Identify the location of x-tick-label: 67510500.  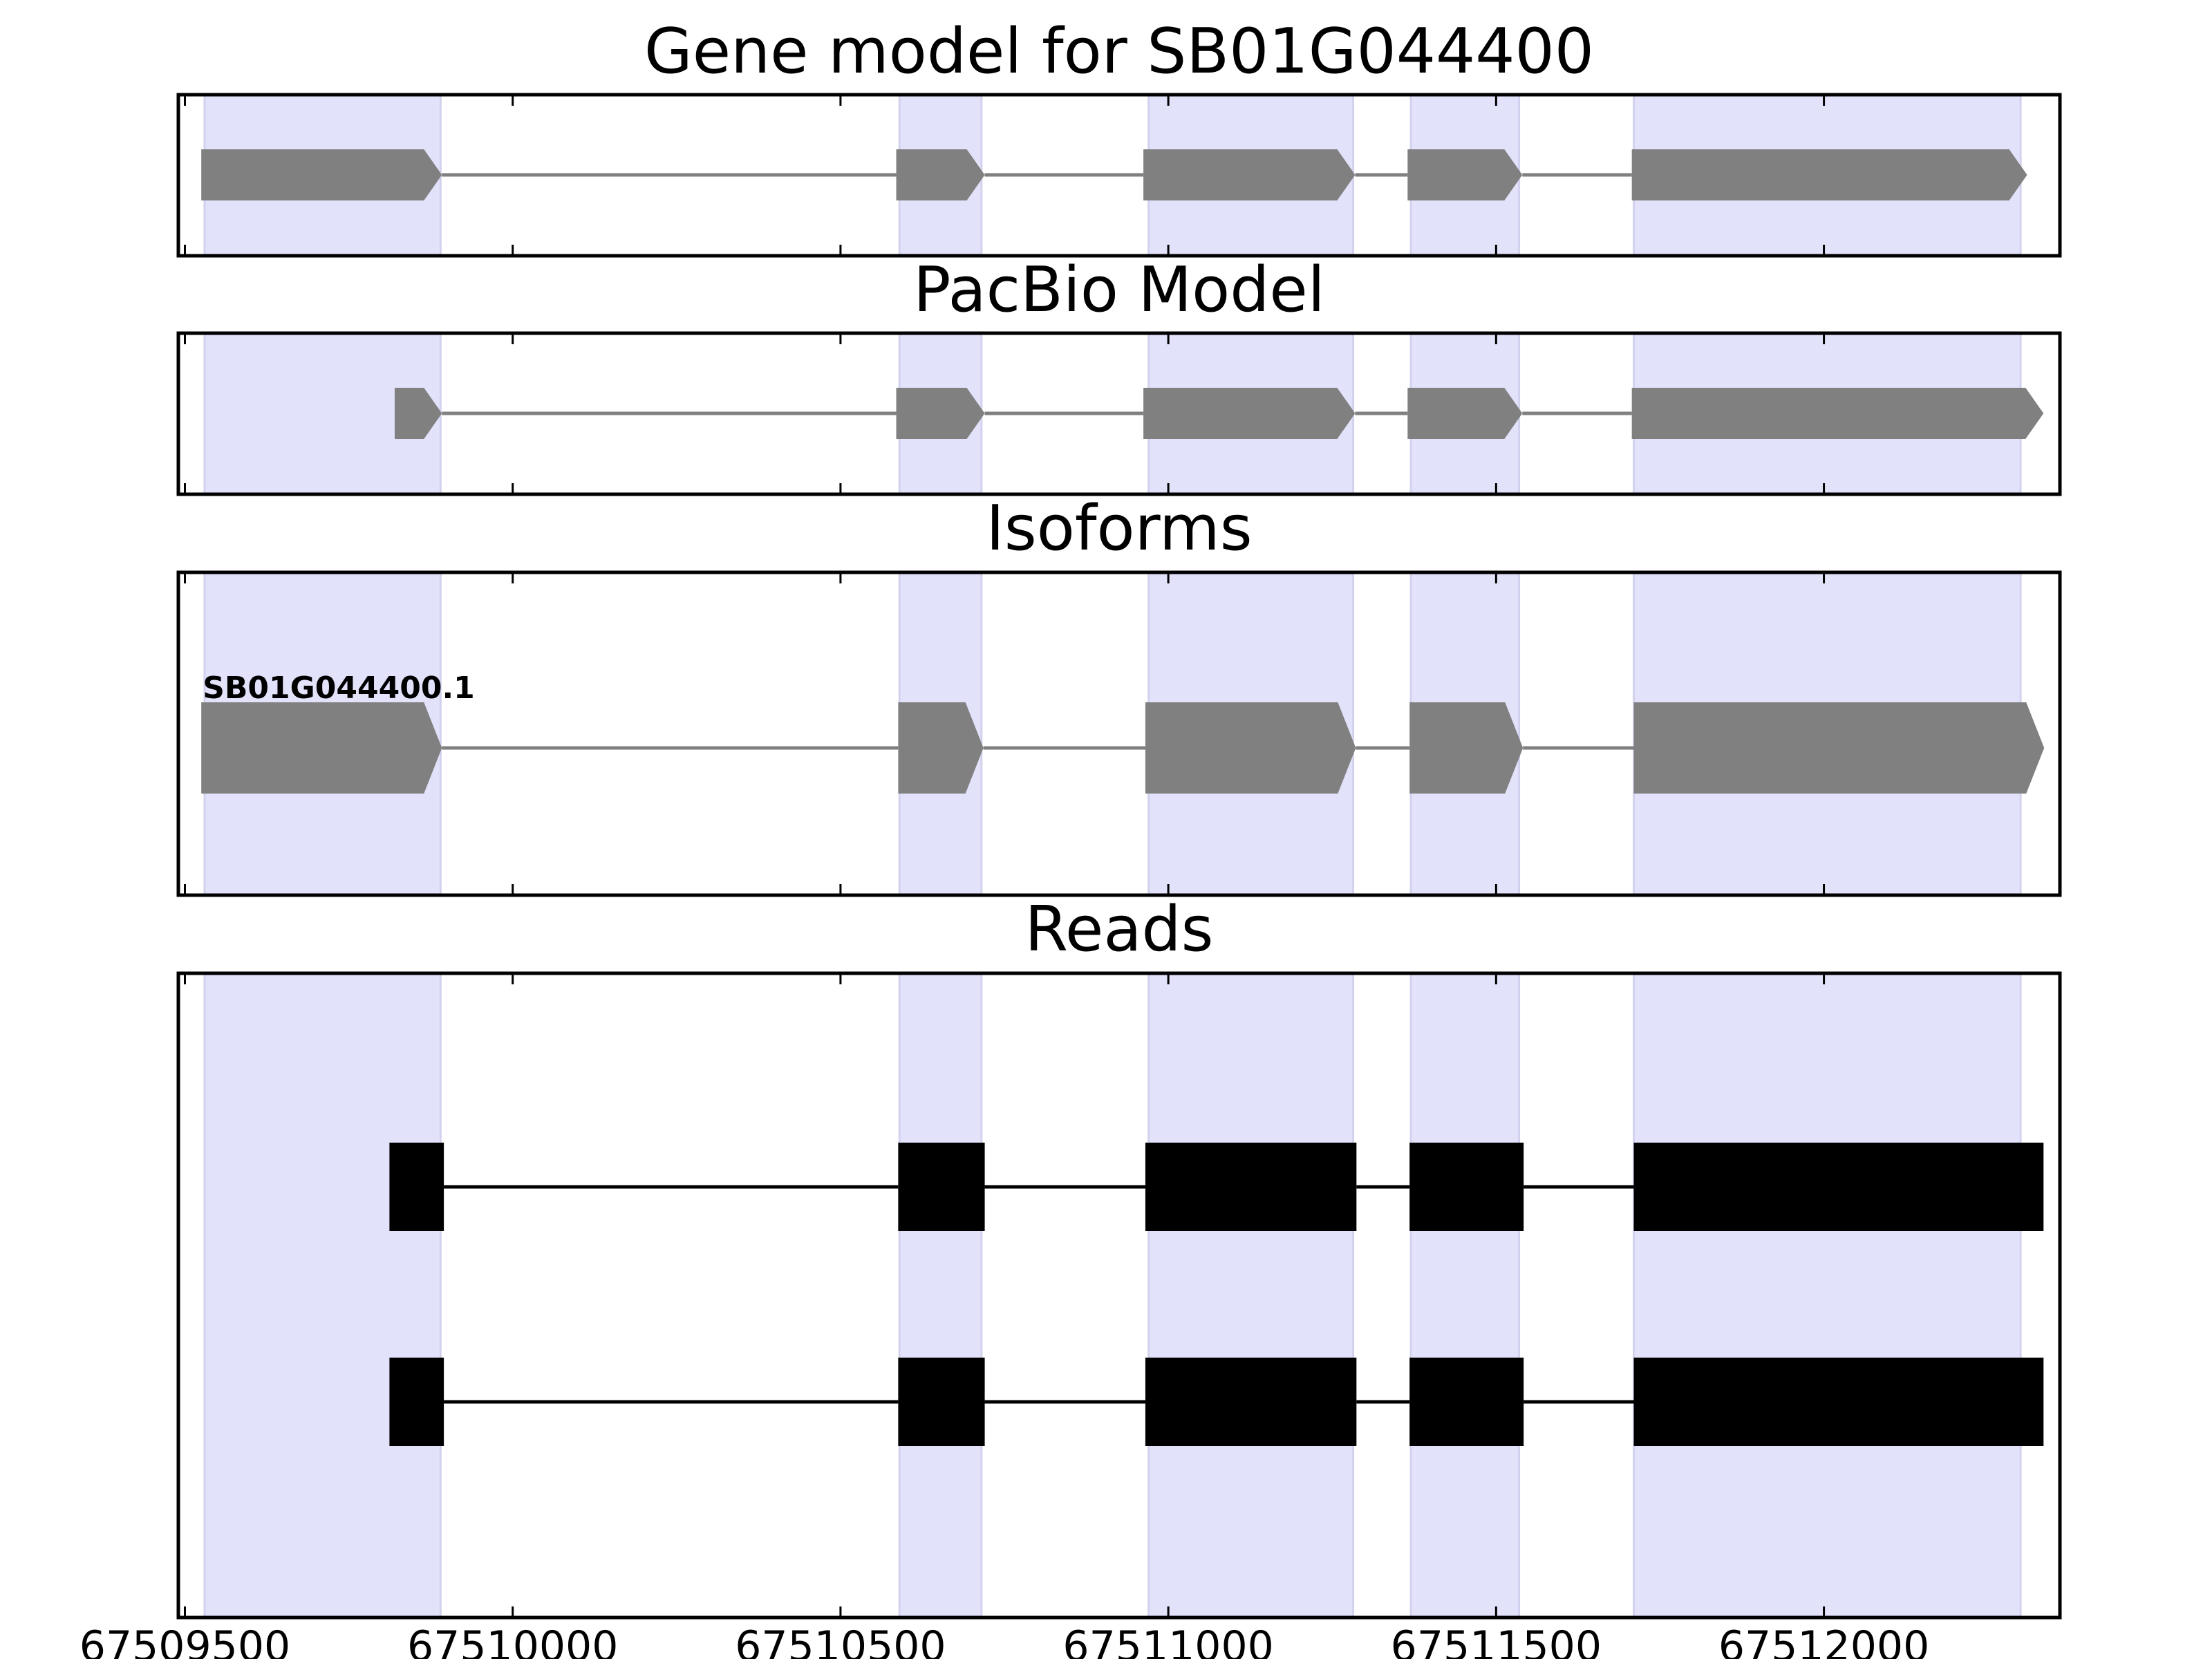
(840, 1640).